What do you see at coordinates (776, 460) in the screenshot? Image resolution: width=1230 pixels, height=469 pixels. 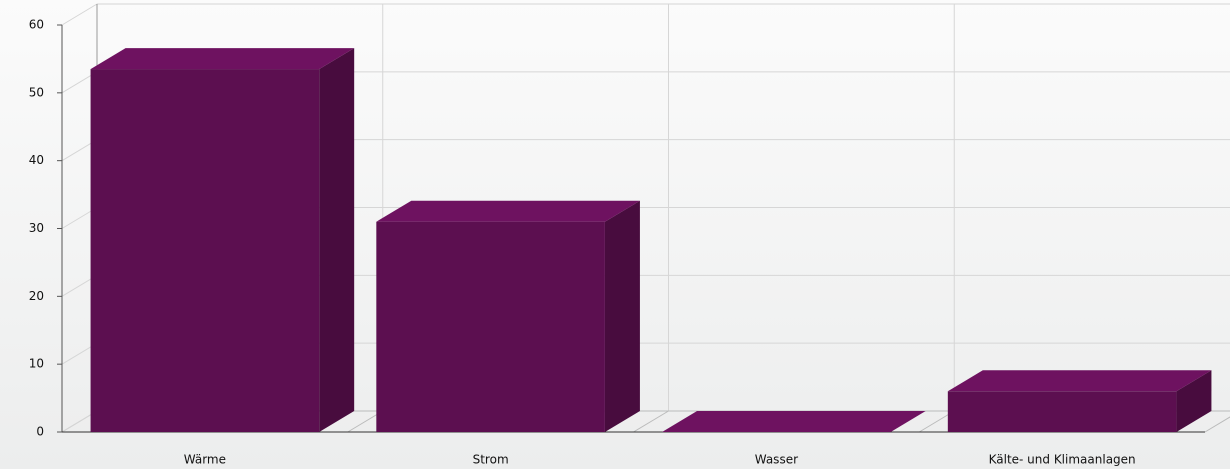 I see `x-tick-label: Wasser` at bounding box center [776, 460].